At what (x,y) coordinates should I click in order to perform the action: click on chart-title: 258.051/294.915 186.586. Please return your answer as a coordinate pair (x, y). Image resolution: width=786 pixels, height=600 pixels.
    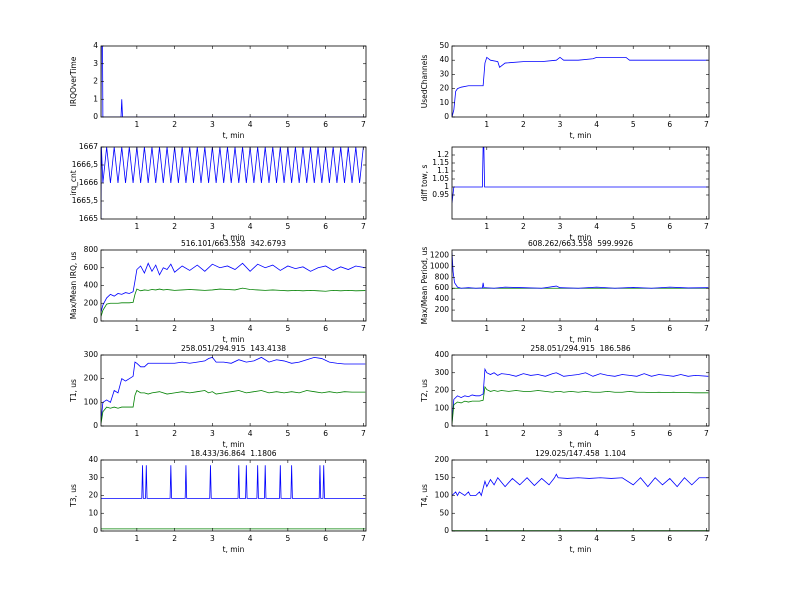
    Looking at the image, I should click on (580, 348).